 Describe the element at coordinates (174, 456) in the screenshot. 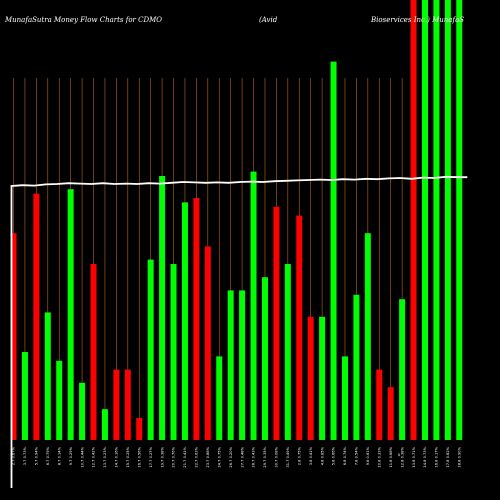

I see `x-tick-label: 20.7 0.76%` at that location.